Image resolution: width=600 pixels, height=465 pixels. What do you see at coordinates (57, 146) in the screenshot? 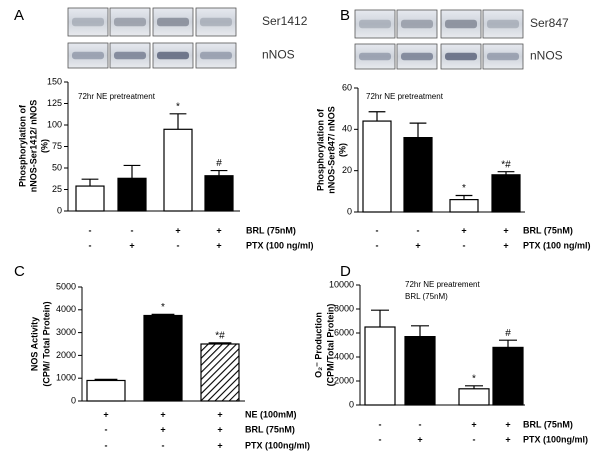
I see `y-tick-label: 75` at bounding box center [57, 146].